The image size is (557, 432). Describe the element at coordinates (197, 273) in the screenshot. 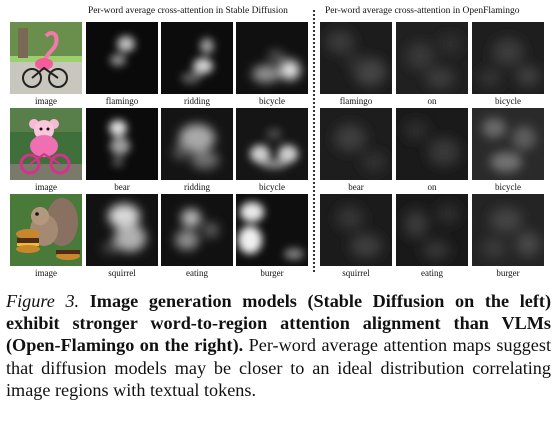

I see `sd-word-label: eating` at that location.